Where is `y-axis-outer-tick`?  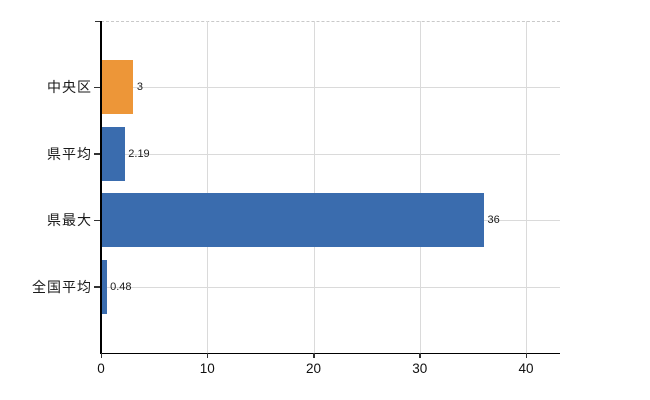 y-axis-outer-tick is located at coordinates (98, 21).